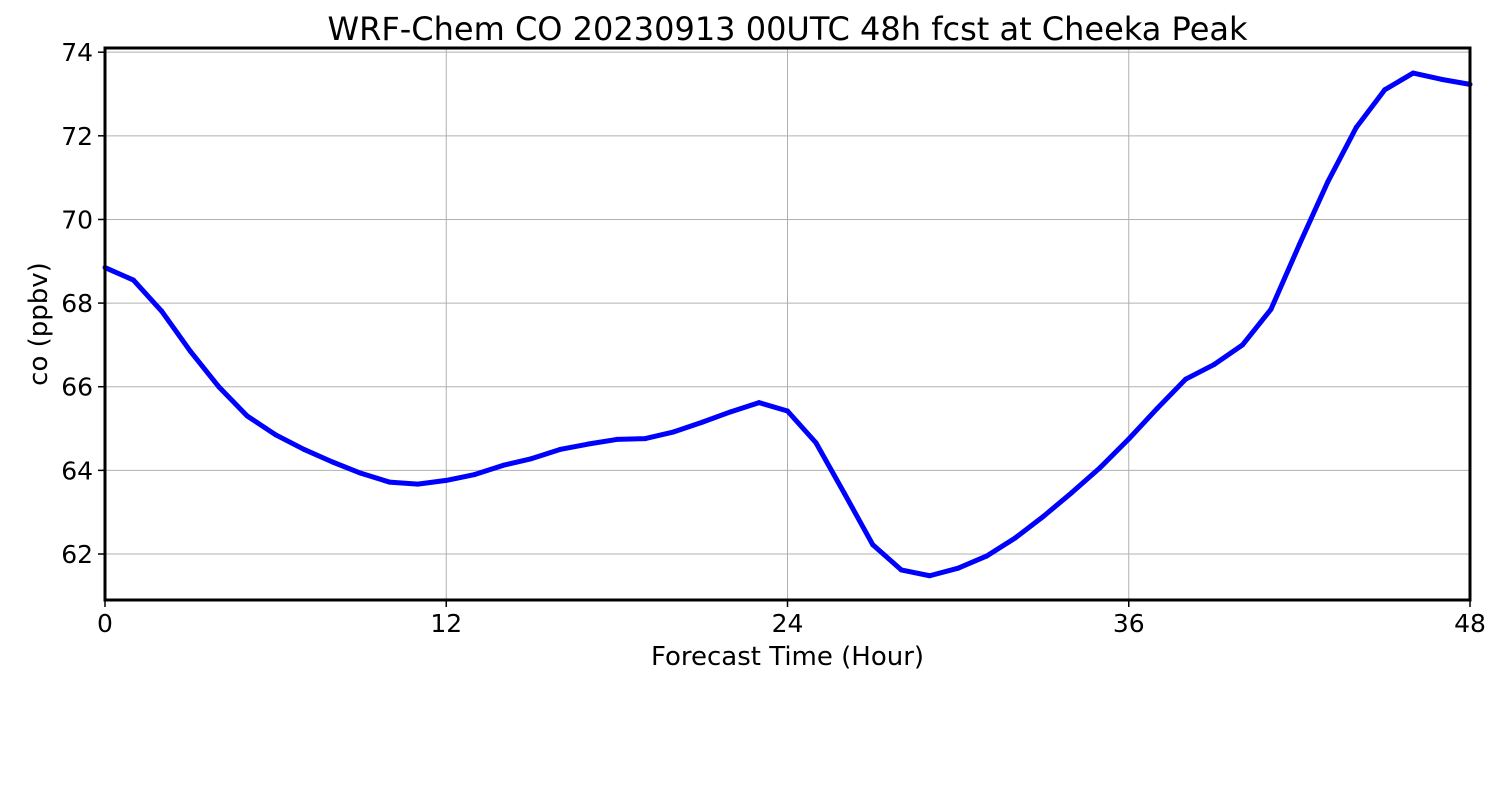 This screenshot has height=800, width=1500. What do you see at coordinates (77, 136) in the screenshot?
I see `y-tick-label: 72` at bounding box center [77, 136].